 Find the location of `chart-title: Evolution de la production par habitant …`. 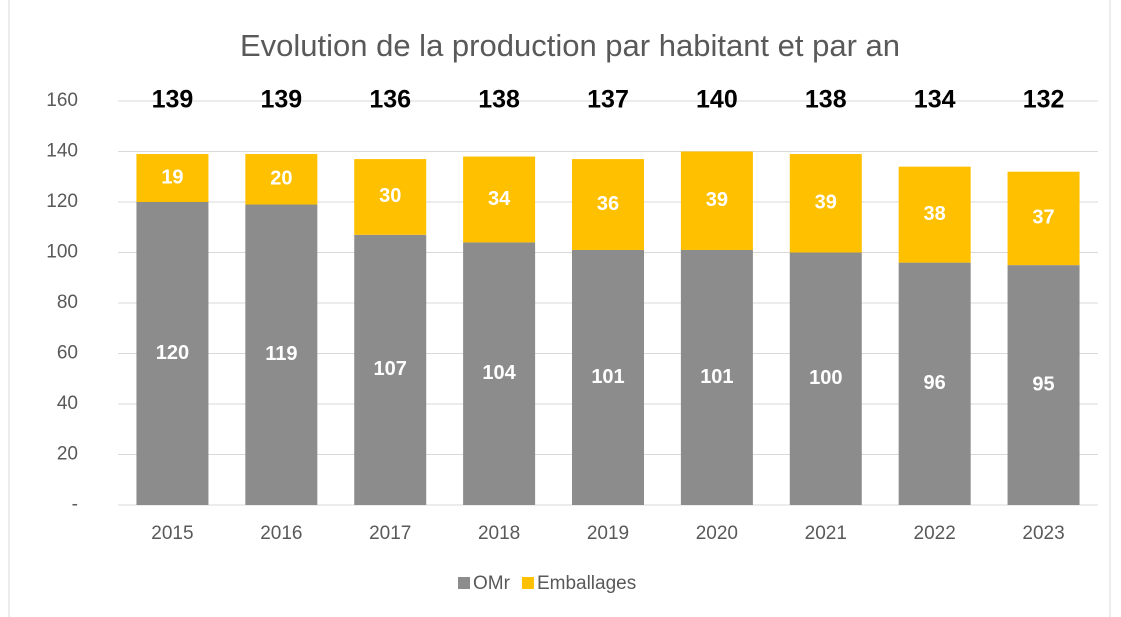

chart-title: Evolution de la production par habitant … is located at coordinates (570, 45).